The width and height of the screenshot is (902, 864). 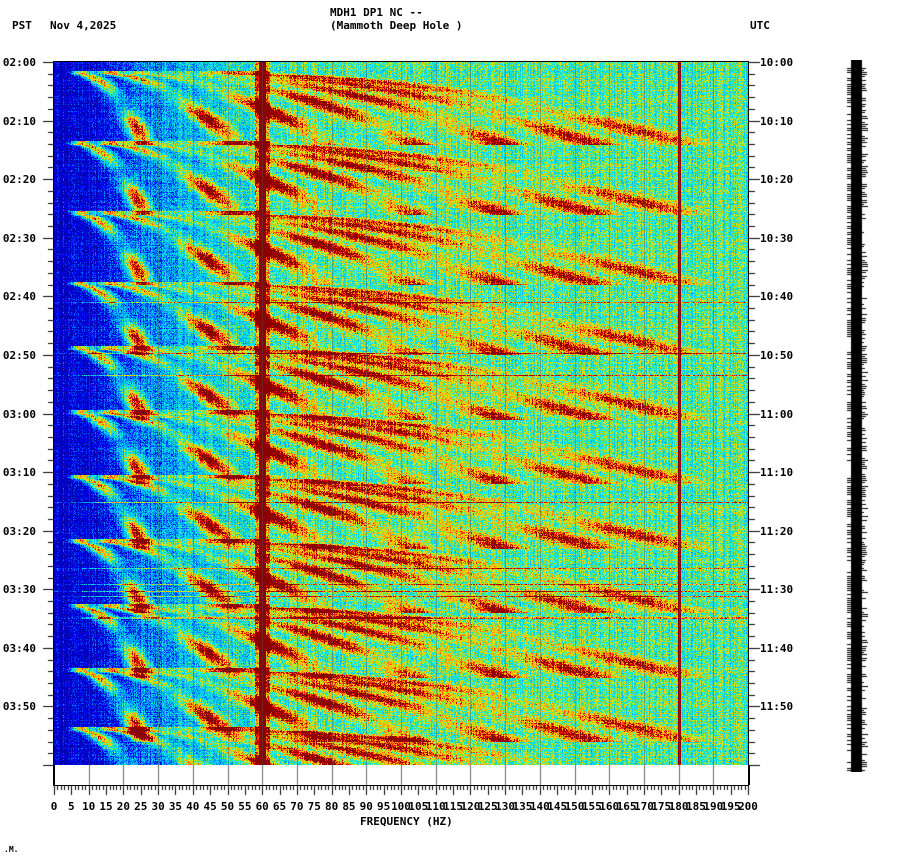 What do you see at coordinates (453, 806) in the screenshot?
I see `freq-label-115: 115` at bounding box center [453, 806].